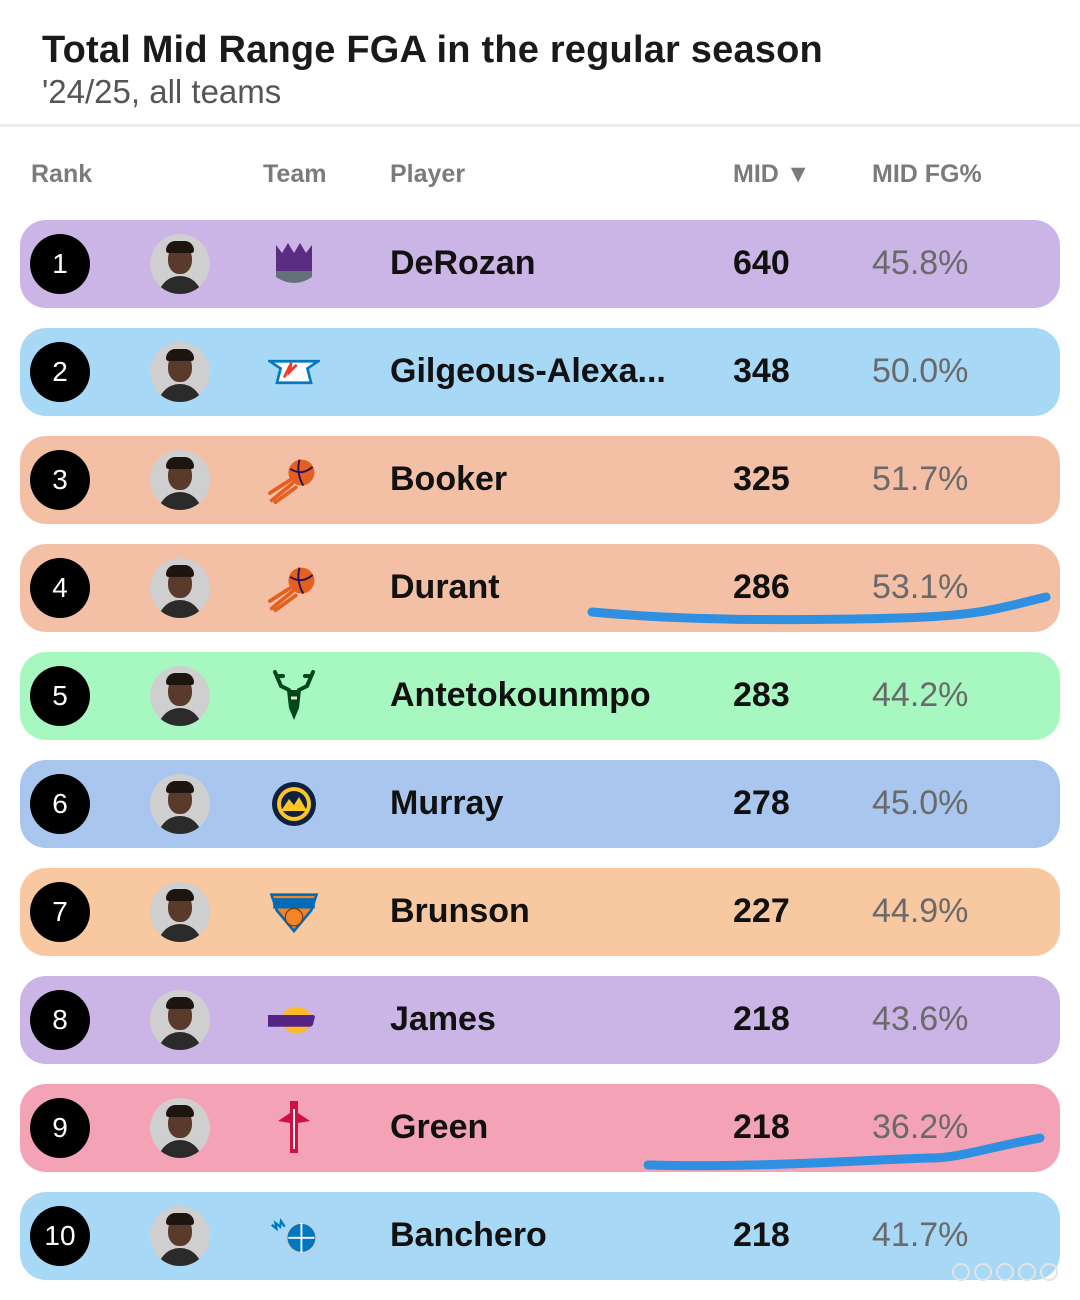 This screenshot has height=1300, width=1080. What do you see at coordinates (60, 480) in the screenshot?
I see `rank-badge: 3` at bounding box center [60, 480].